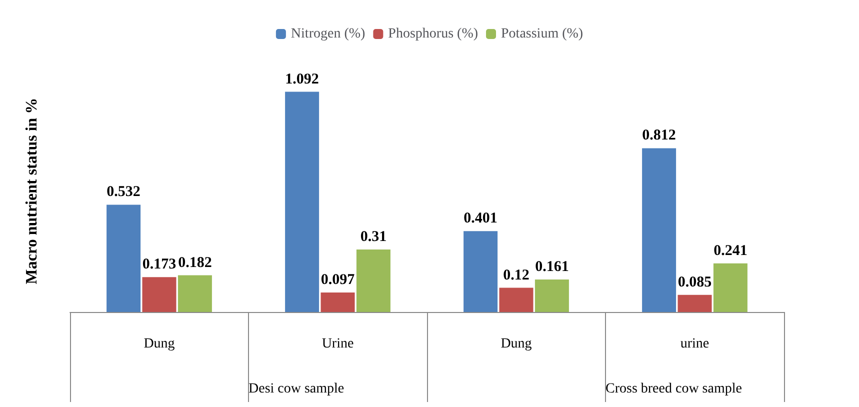 This screenshot has height=407, width=859. I want to click on legend-label: Nitrogen (%), so click(328, 34).